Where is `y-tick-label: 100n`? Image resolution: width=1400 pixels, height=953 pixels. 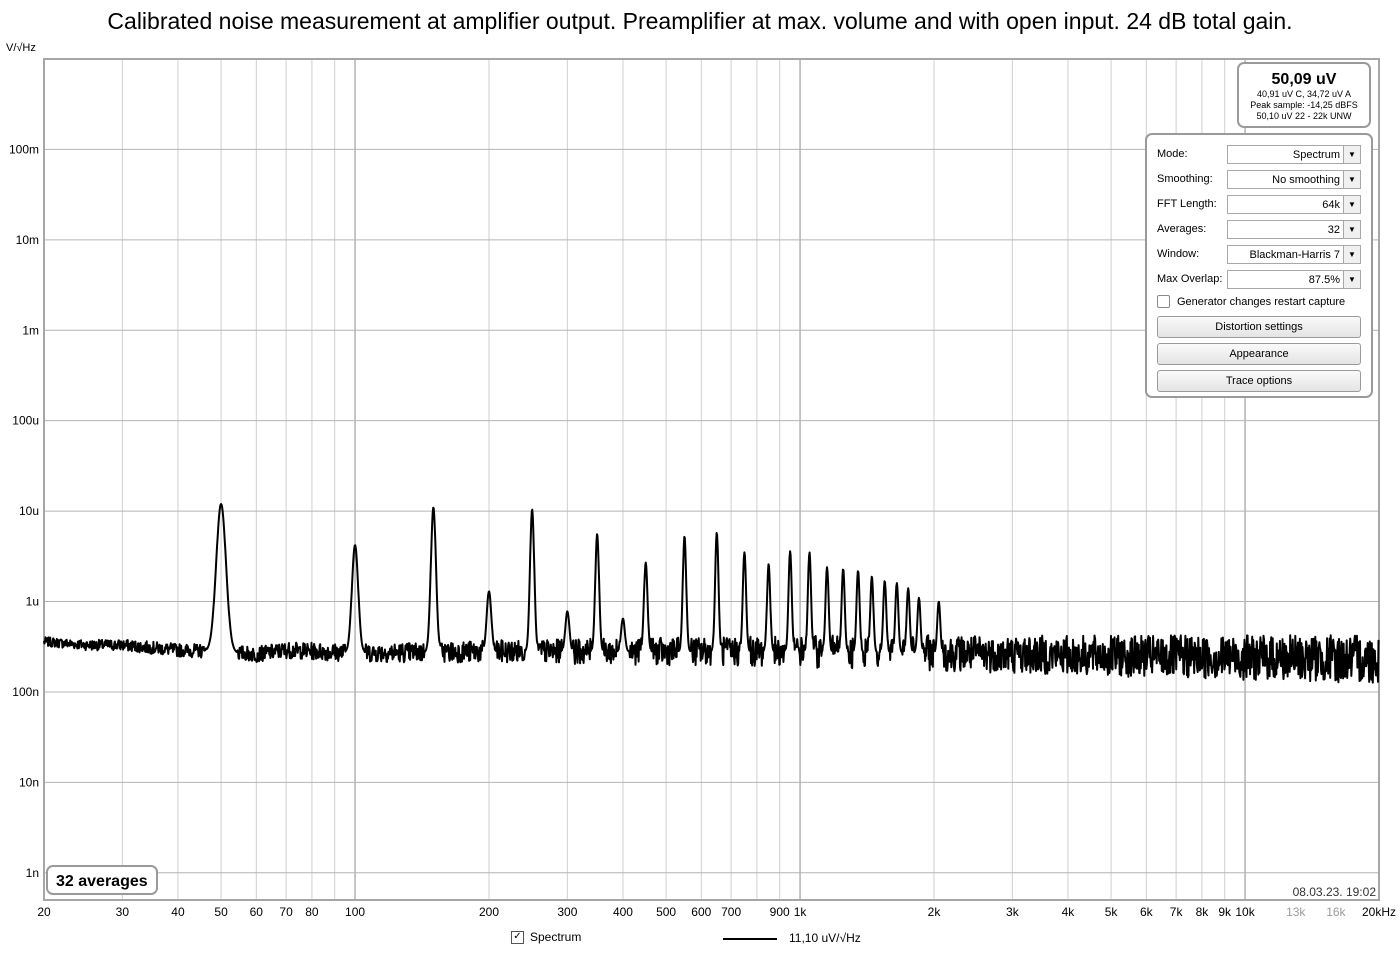
y-tick-label: 100n is located at coordinates (25, 692).